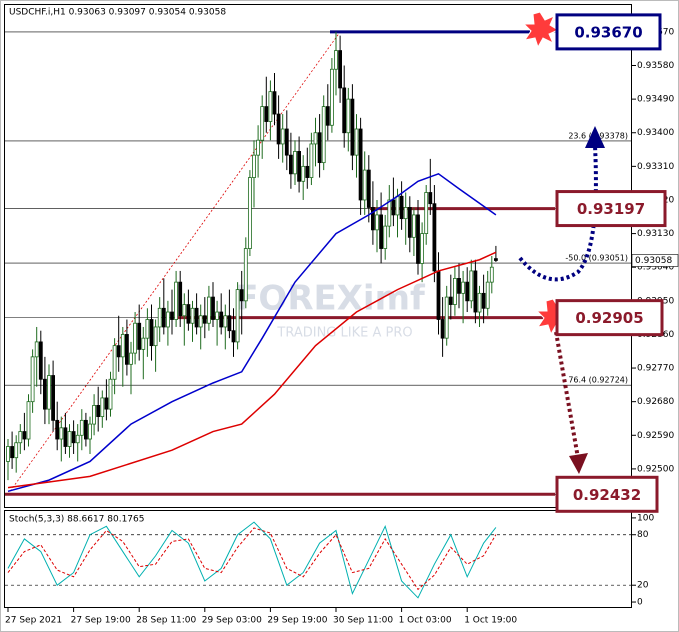 The height and width of the screenshot is (632, 679). Describe the element at coordinates (643, 586) in the screenshot. I see `y-tick-label: 20` at that location.